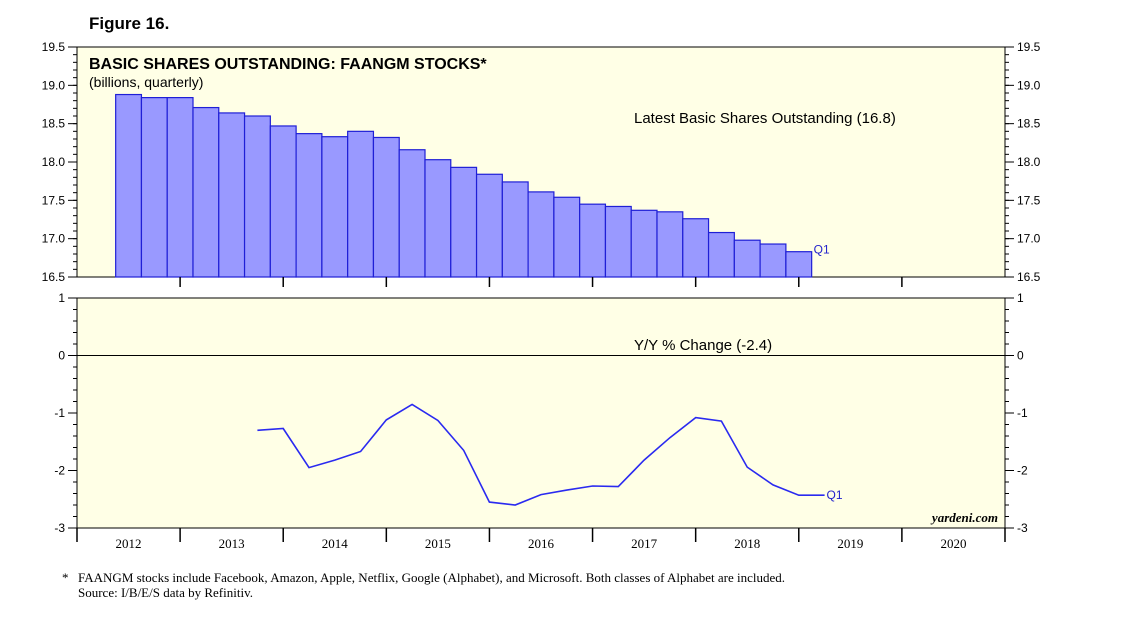 Image resolution: width=1138 pixels, height=625 pixels. I want to click on yoy-y2-tick-label: -1, so click(1022, 413).